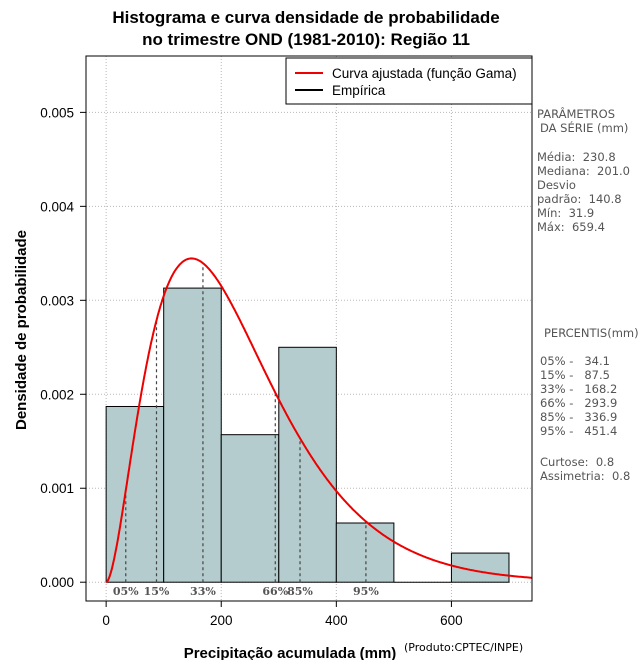  Describe the element at coordinates (57, 112) in the screenshot. I see `y-tick-label: 0.005` at that location.